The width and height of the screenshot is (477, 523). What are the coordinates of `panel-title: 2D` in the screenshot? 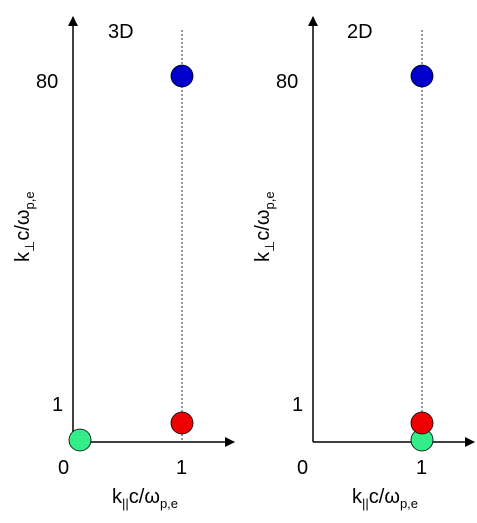 It's located at (360, 32).